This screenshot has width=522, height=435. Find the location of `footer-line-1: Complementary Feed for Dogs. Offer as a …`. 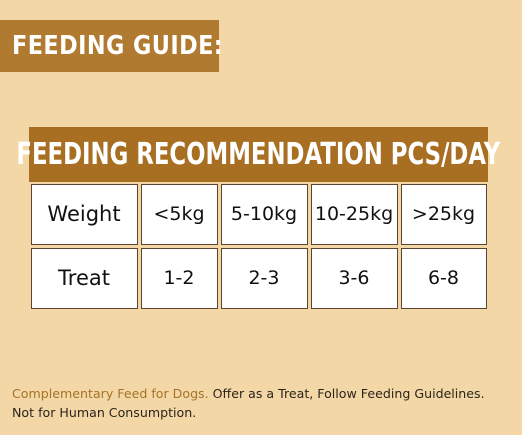

footer-line-1: Complementary Feed for Dogs. Offer as a … is located at coordinates (264, 393).